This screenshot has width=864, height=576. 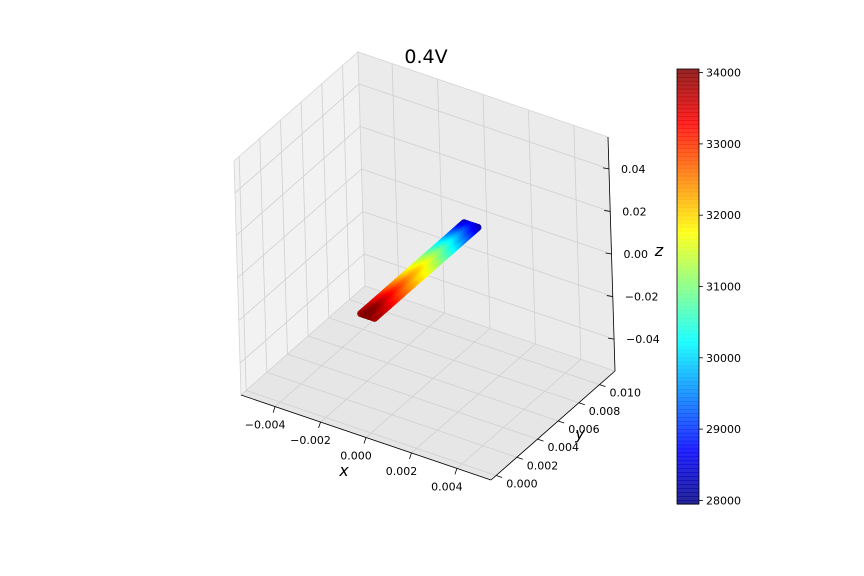 I want to click on x-tick-label: 0.004, so click(x=447, y=486).